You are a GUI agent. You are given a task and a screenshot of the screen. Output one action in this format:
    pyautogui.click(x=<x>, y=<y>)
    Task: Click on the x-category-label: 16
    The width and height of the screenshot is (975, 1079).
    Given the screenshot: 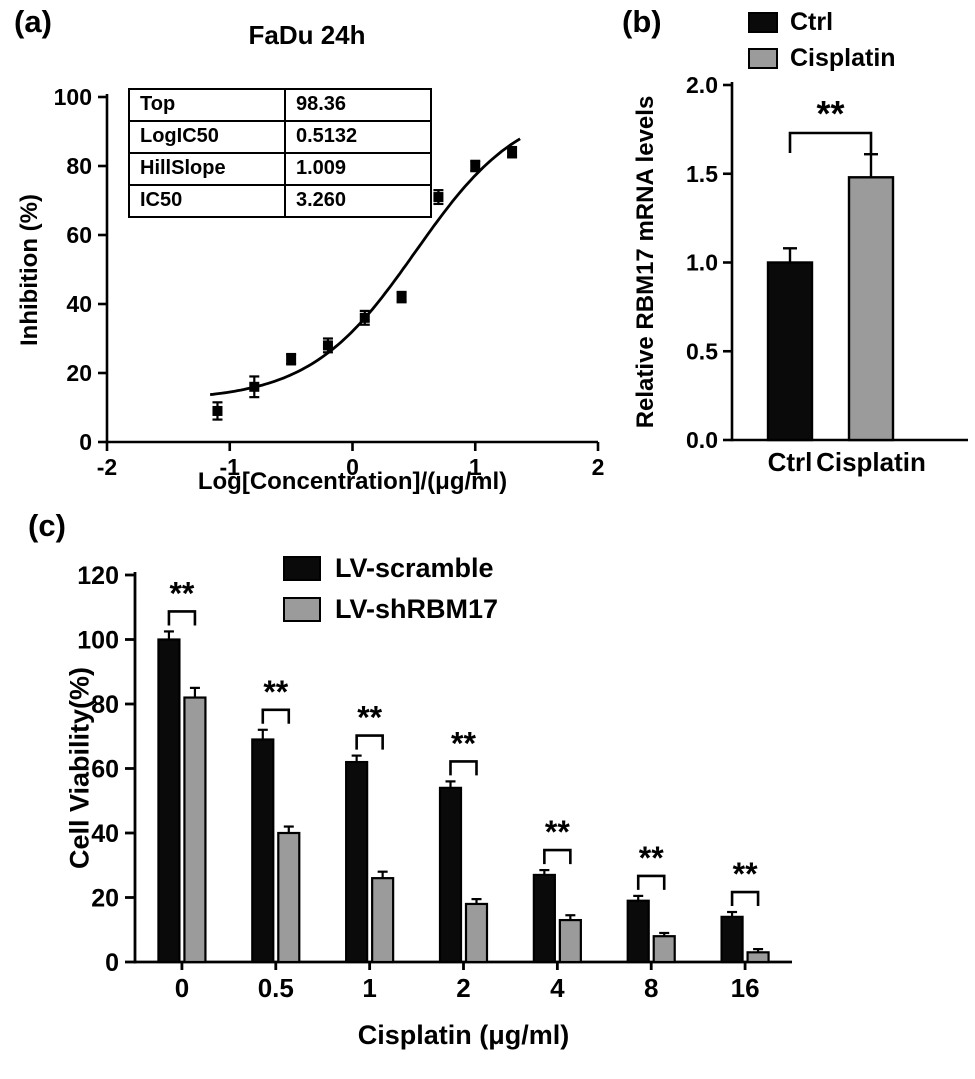 What is the action you would take?
    pyautogui.click(x=745, y=988)
    